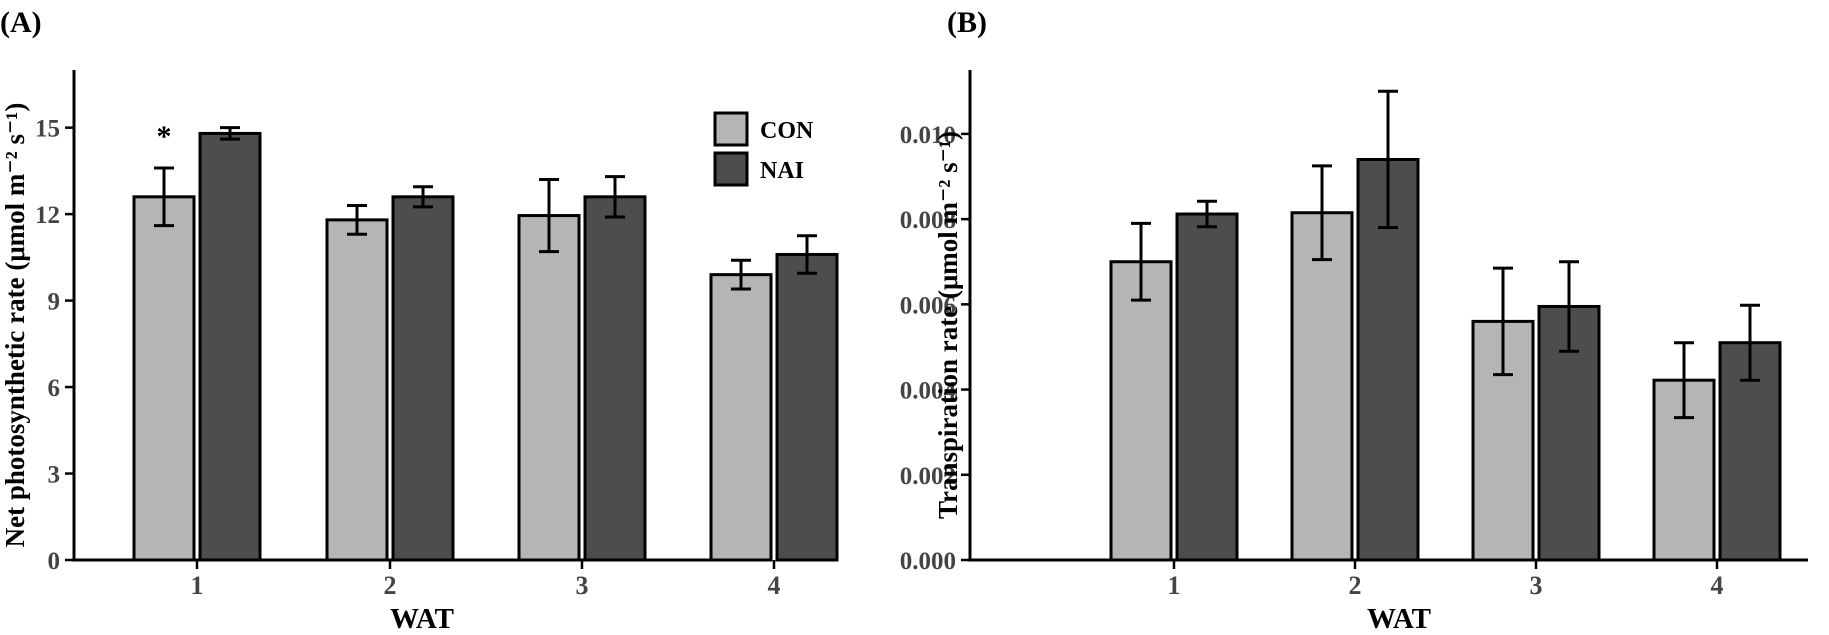 The image size is (1829, 635). What do you see at coordinates (948, 325) in the screenshot?
I see `y-axis-label: Transpiration rate (μmol m⁻² s⁻¹)` at bounding box center [948, 325].